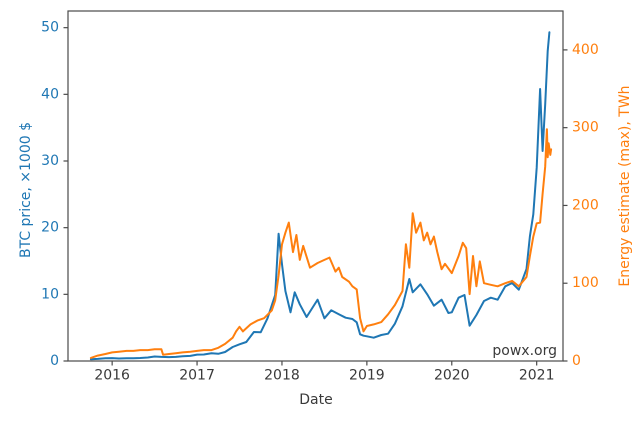  What do you see at coordinates (367, 376) in the screenshot?
I see `x-tick-label: 2019` at bounding box center [367, 376].